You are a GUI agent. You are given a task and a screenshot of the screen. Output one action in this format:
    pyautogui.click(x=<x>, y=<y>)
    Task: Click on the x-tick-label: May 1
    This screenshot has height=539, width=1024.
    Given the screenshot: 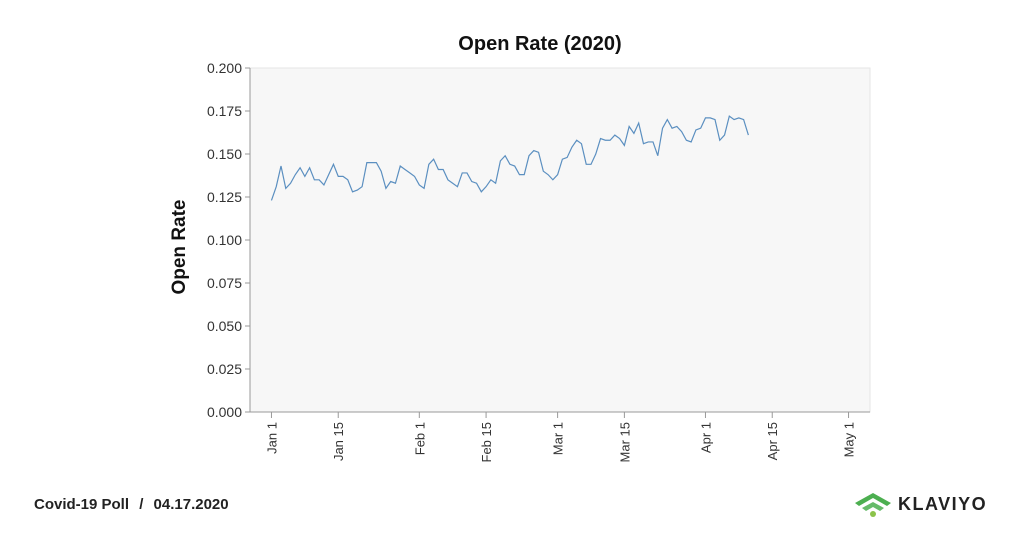 What is the action you would take?
    pyautogui.click(x=849, y=439)
    